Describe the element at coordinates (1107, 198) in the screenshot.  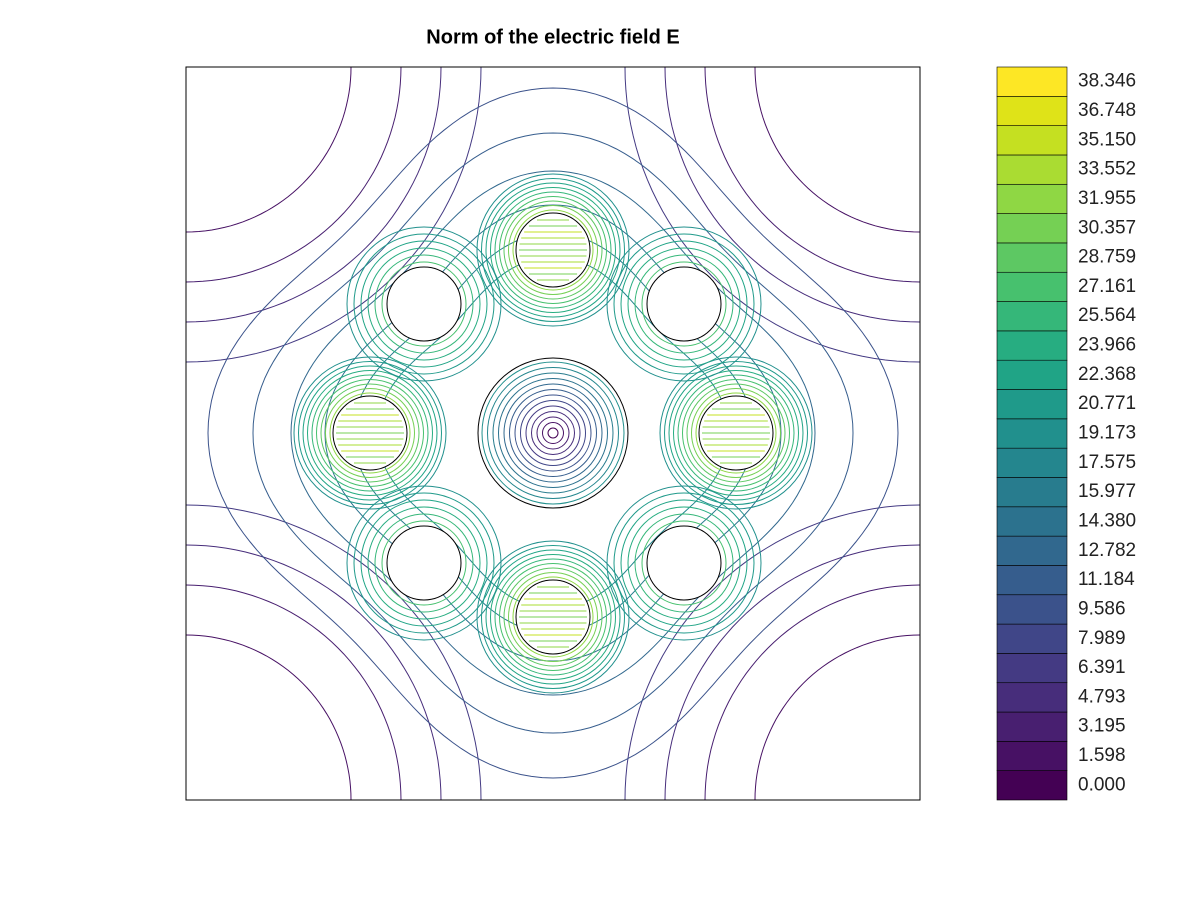
I see `colorbar-label: 31.955` at that location.